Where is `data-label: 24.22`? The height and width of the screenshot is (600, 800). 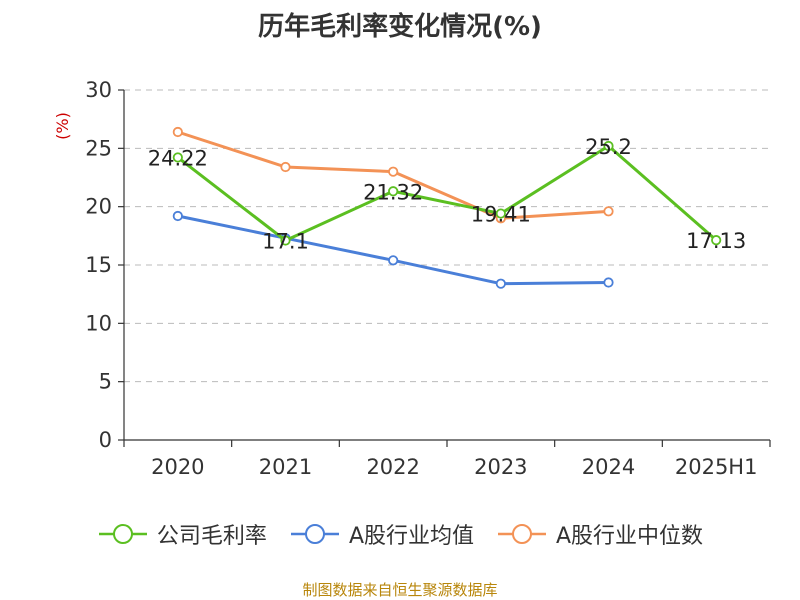
data-label: 24.22 is located at coordinates (178, 158).